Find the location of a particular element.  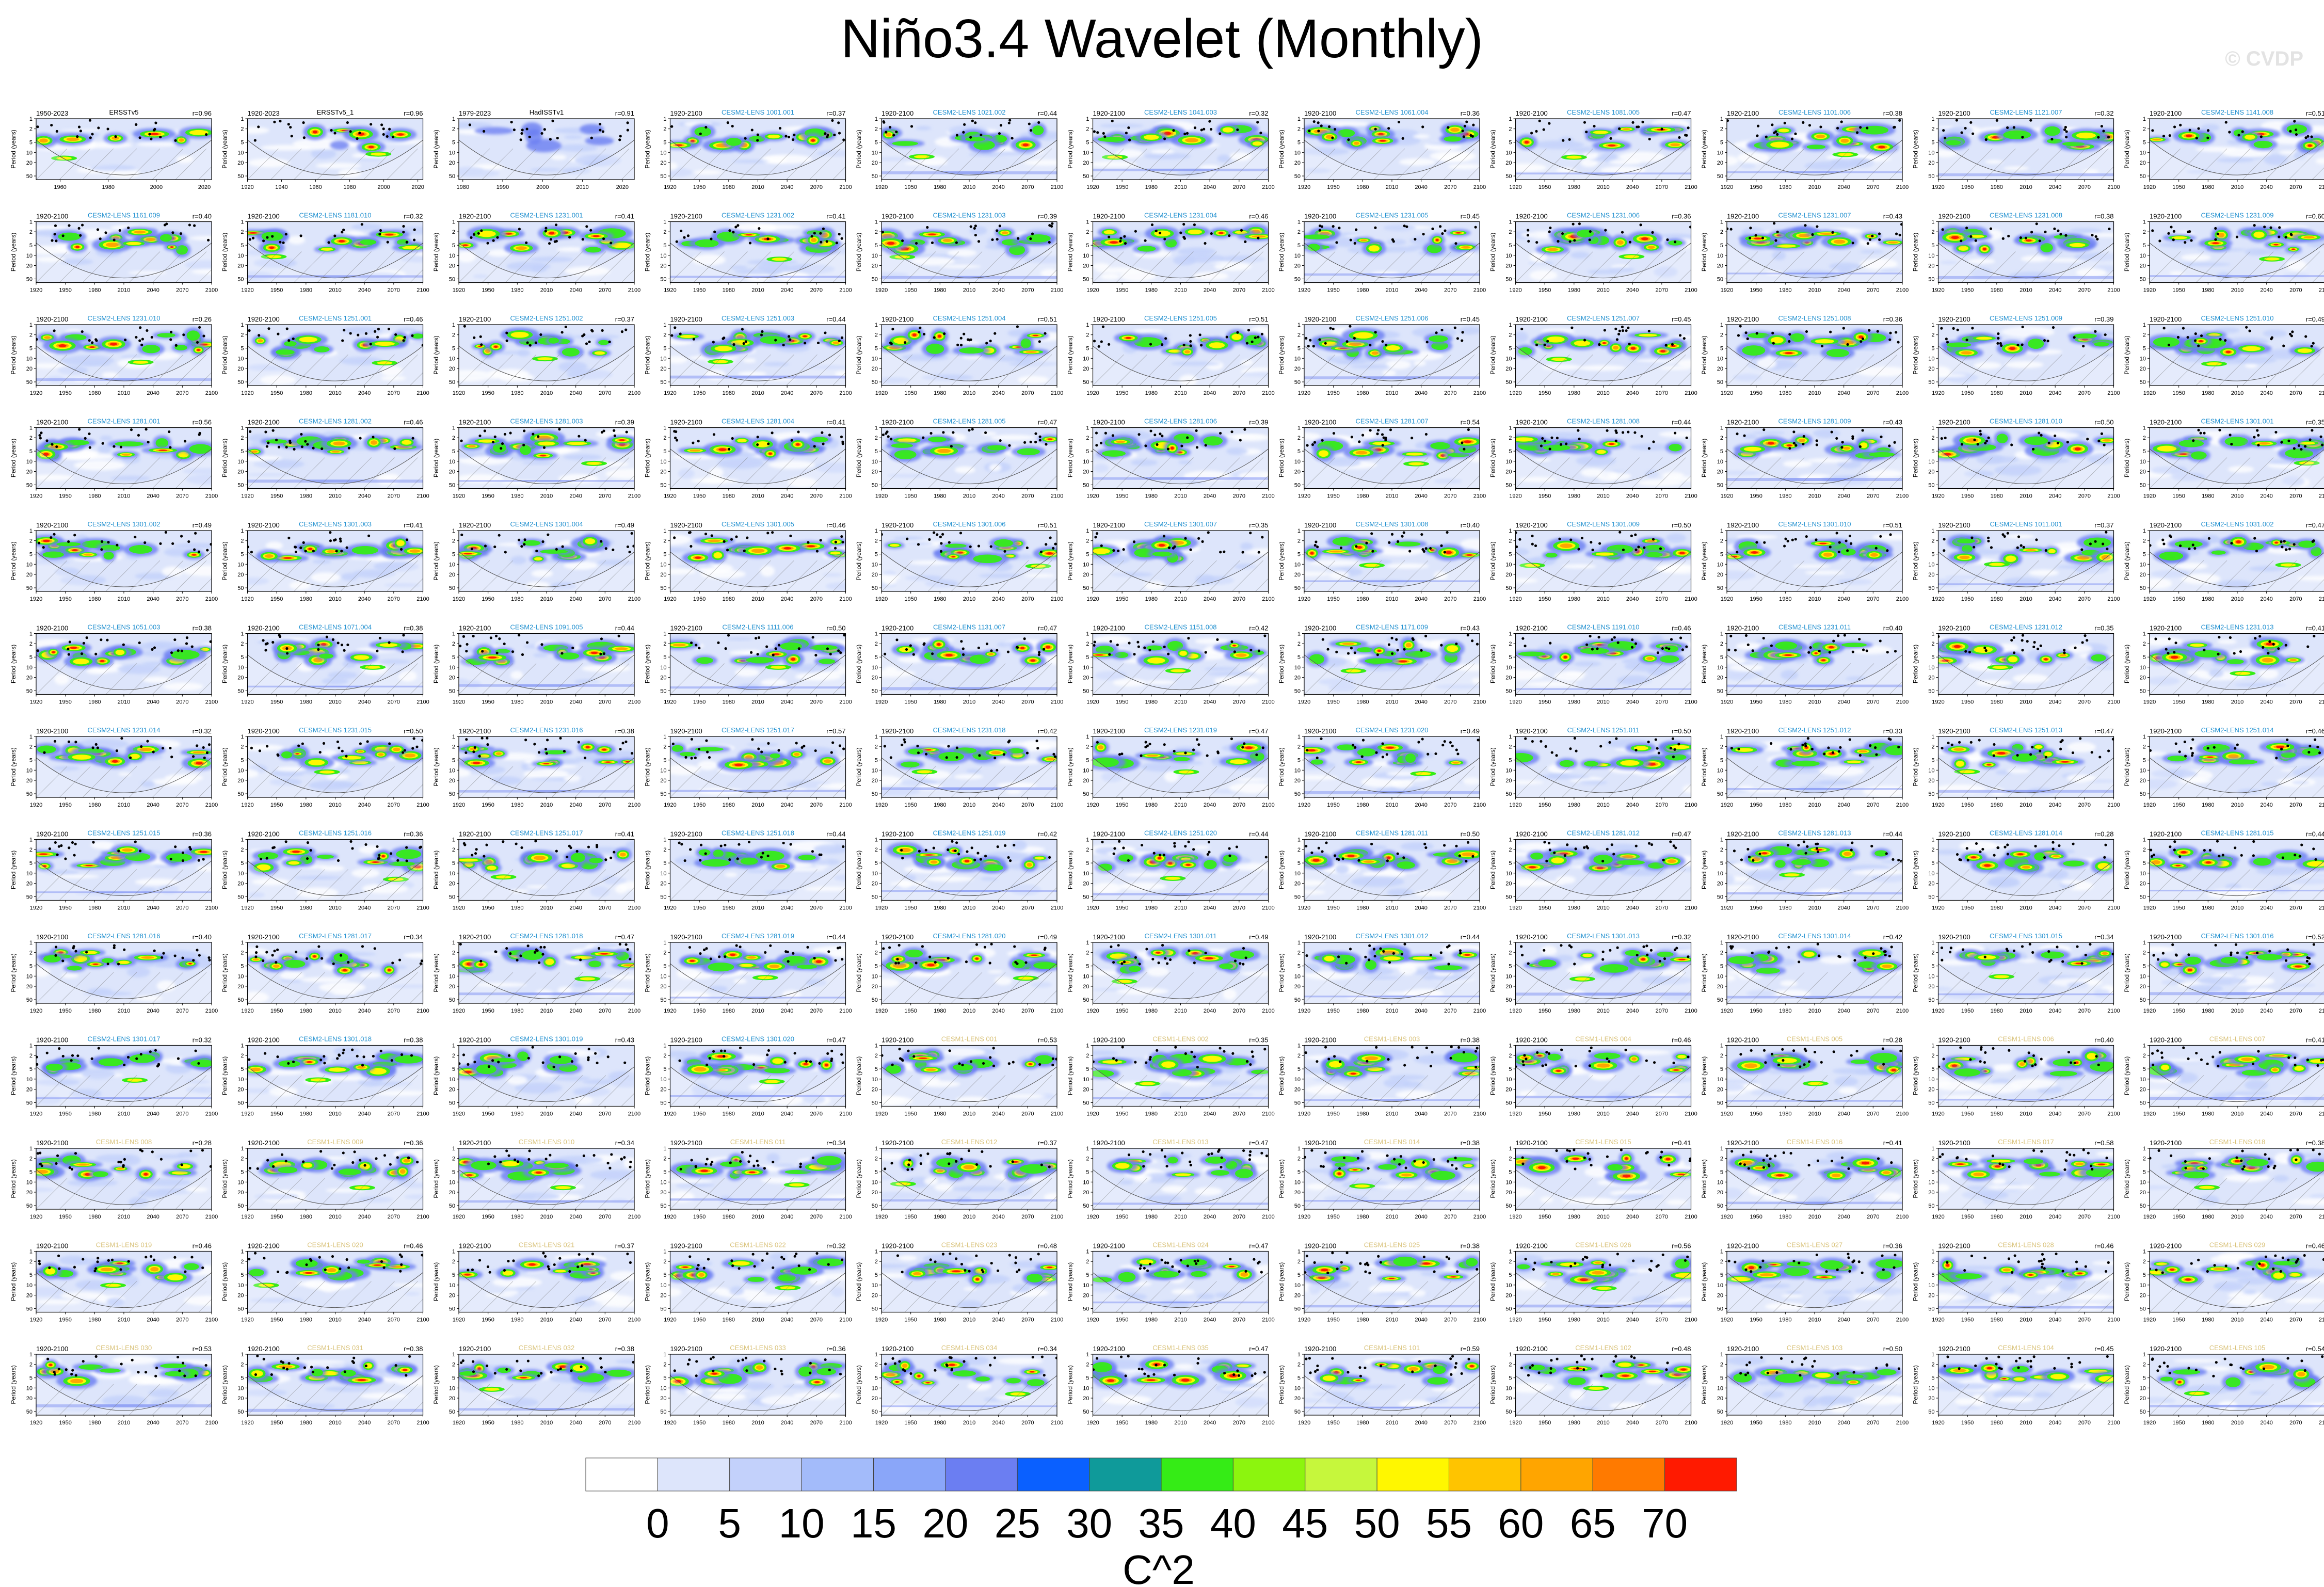

wavelet-power-field is located at coordinates (2237, 149).